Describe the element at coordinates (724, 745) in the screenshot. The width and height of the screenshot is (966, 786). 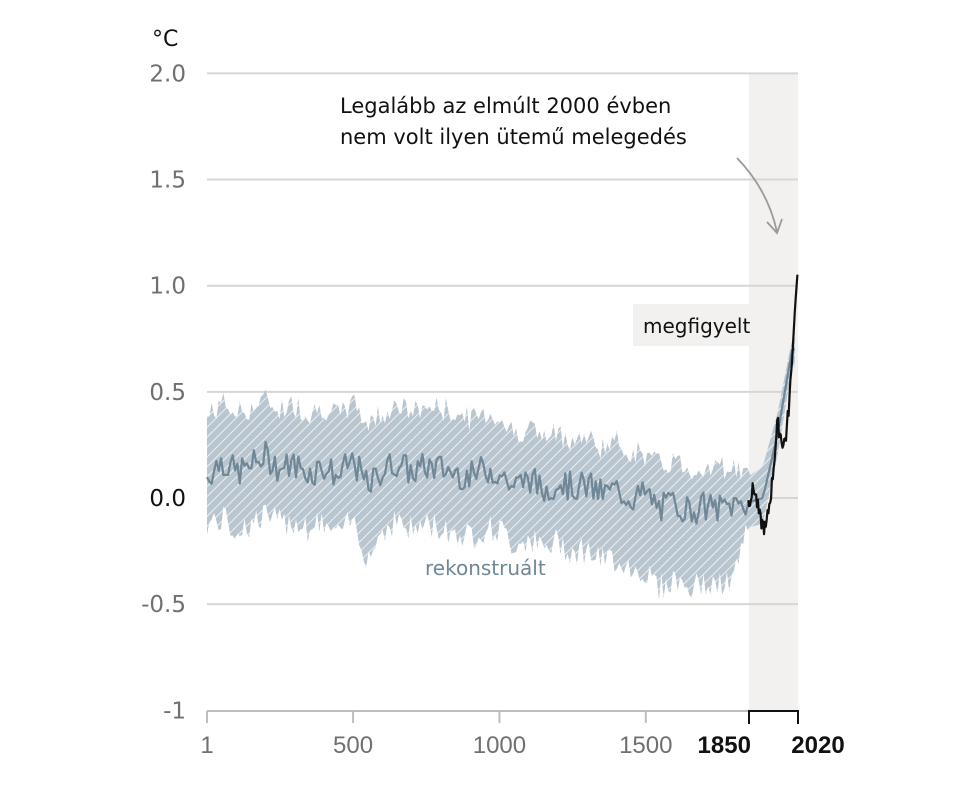
I see `x-tick-label: 1850` at that location.